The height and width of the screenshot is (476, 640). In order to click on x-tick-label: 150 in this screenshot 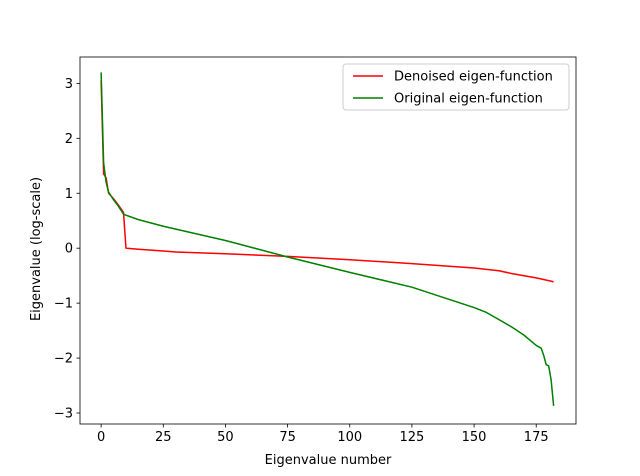, I will do `click(474, 437)`.